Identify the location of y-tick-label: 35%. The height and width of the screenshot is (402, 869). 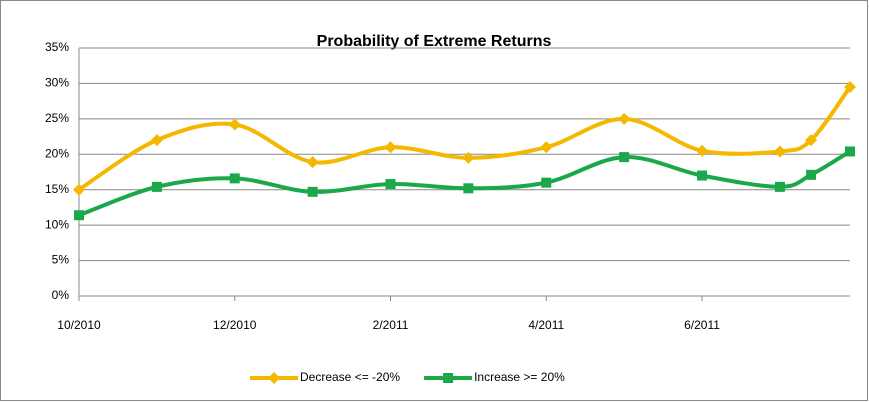
(57, 47).